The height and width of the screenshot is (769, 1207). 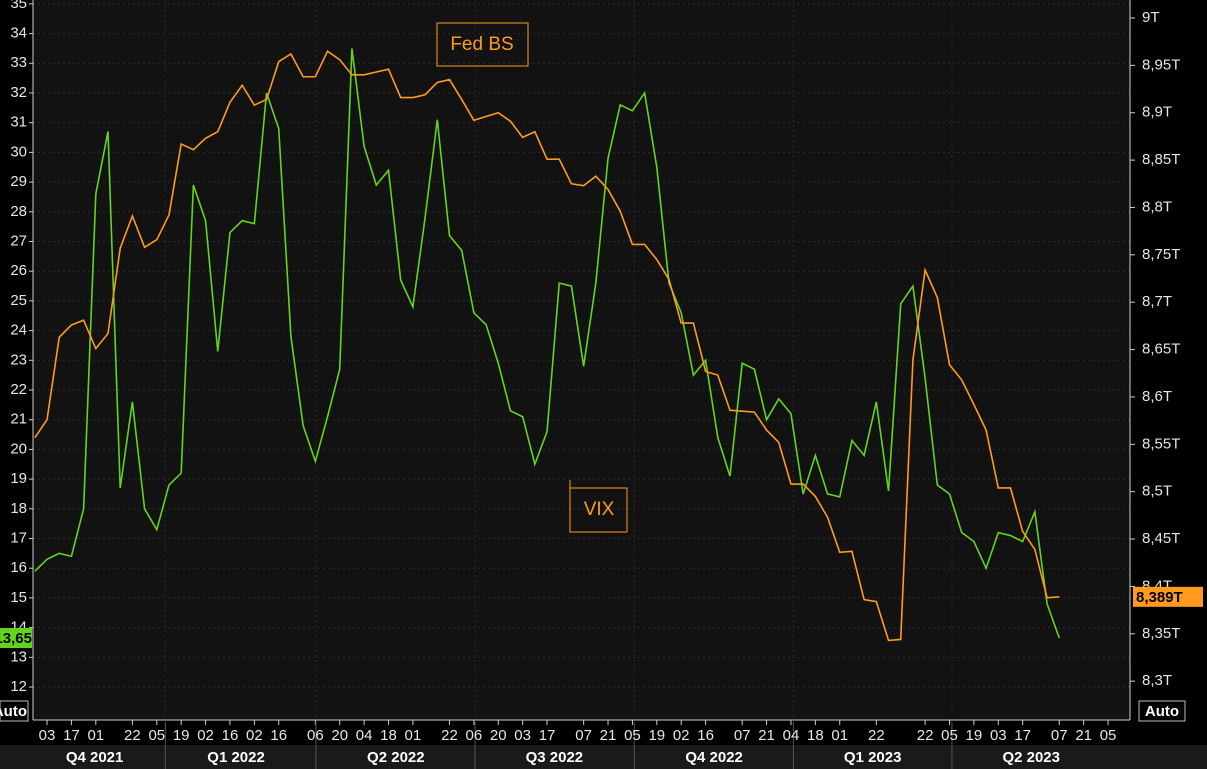 I want to click on annotation: VIX, so click(x=599, y=509).